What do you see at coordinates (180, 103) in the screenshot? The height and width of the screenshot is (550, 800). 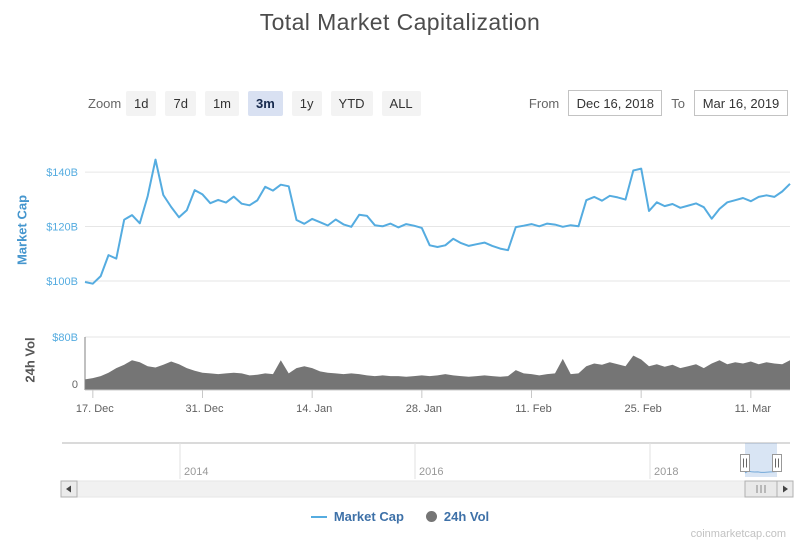 I see `zoom-button-7d: 7d` at bounding box center [180, 103].